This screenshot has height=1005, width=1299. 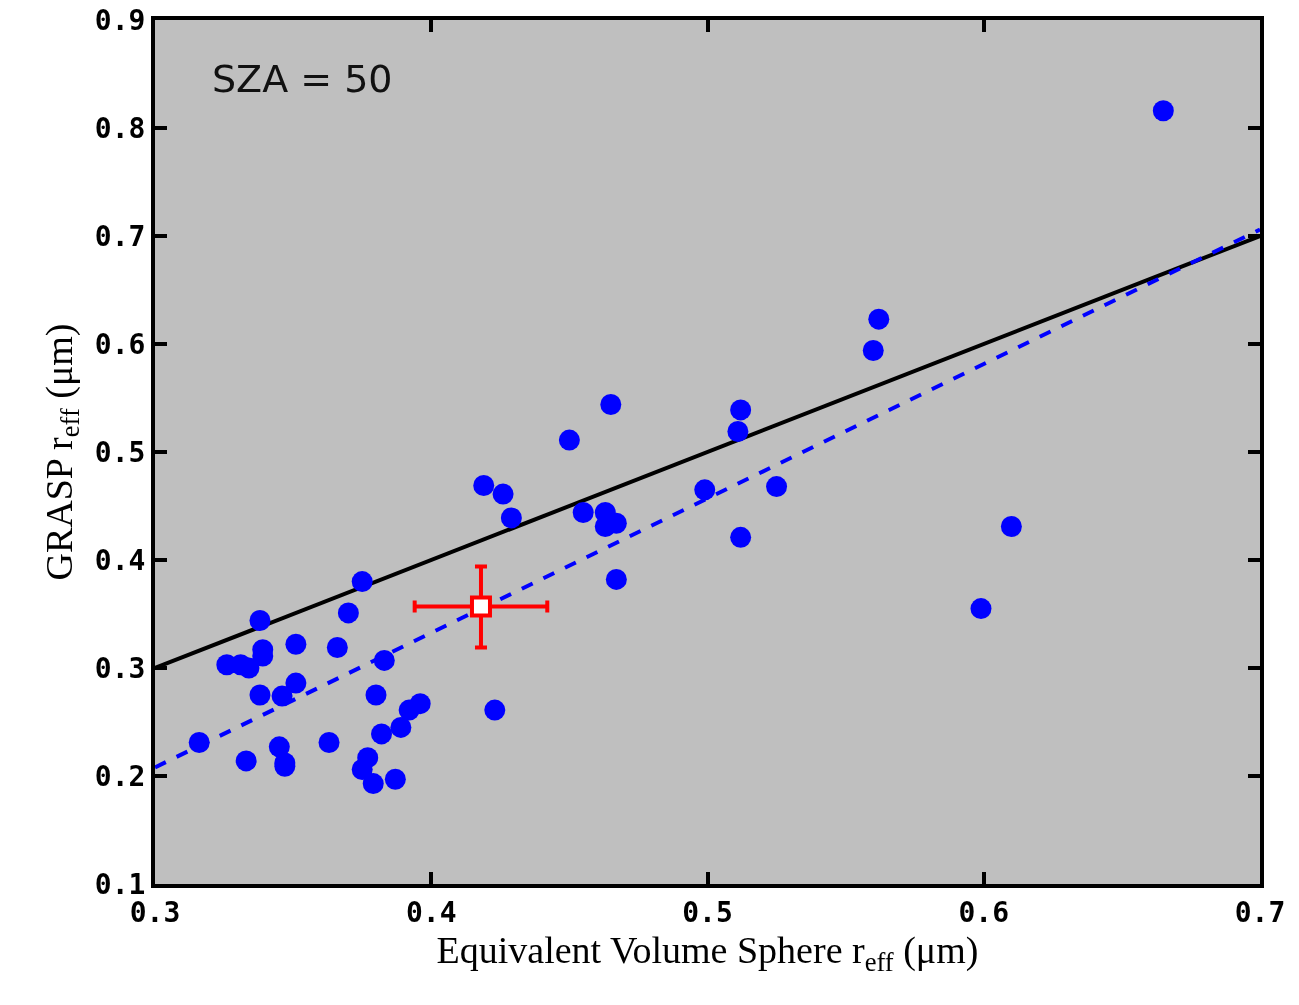 What do you see at coordinates (120, 20) in the screenshot?
I see `y-tick-label: 0.9` at bounding box center [120, 20].